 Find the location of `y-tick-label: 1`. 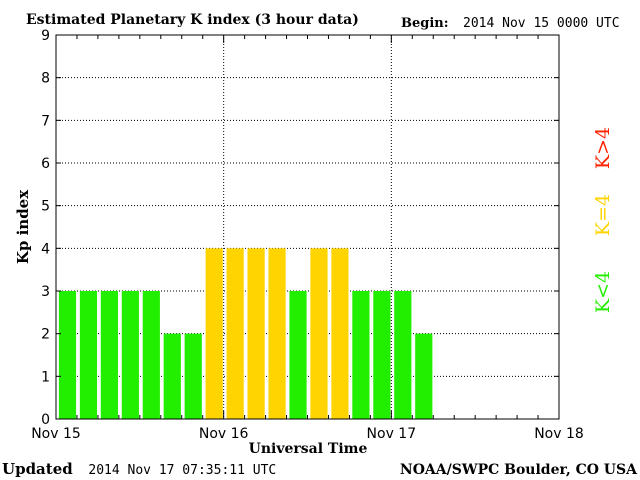

y-tick-label: 1 is located at coordinates (45, 377).